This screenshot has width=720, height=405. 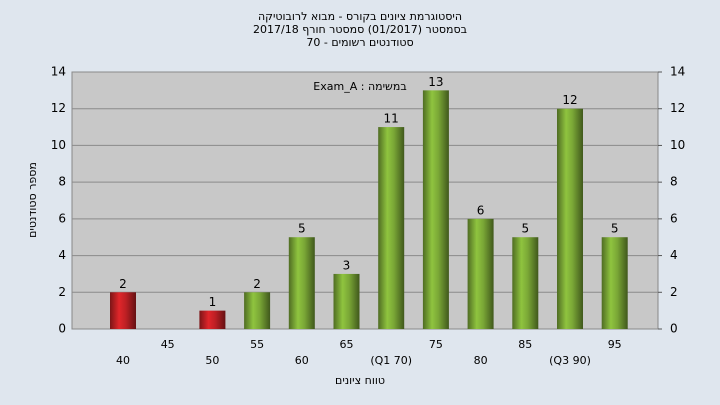 What do you see at coordinates (674, 218) in the screenshot?
I see `y2-tick-label: 6` at bounding box center [674, 218].